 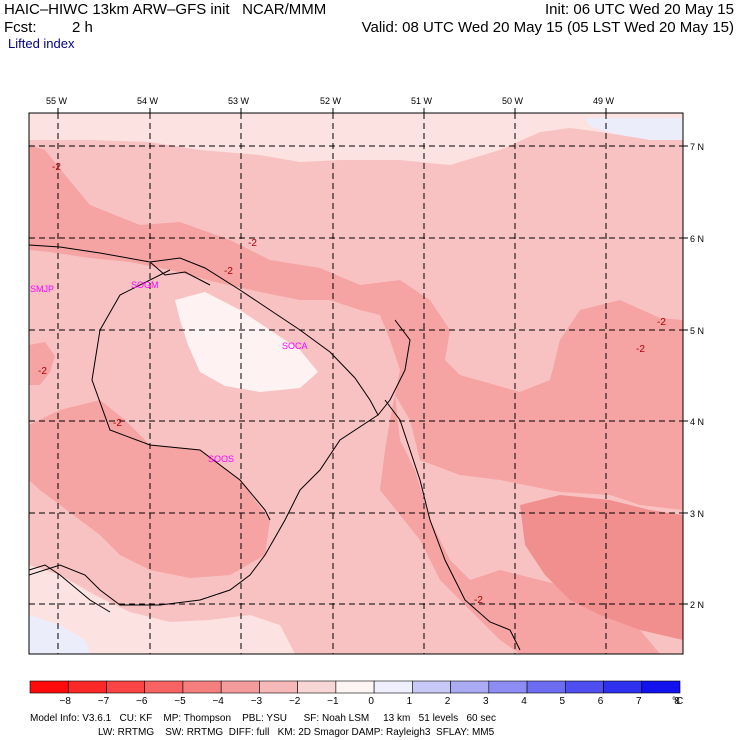 I want to click on colorbar-tick-label: −1, so click(x=333, y=701).